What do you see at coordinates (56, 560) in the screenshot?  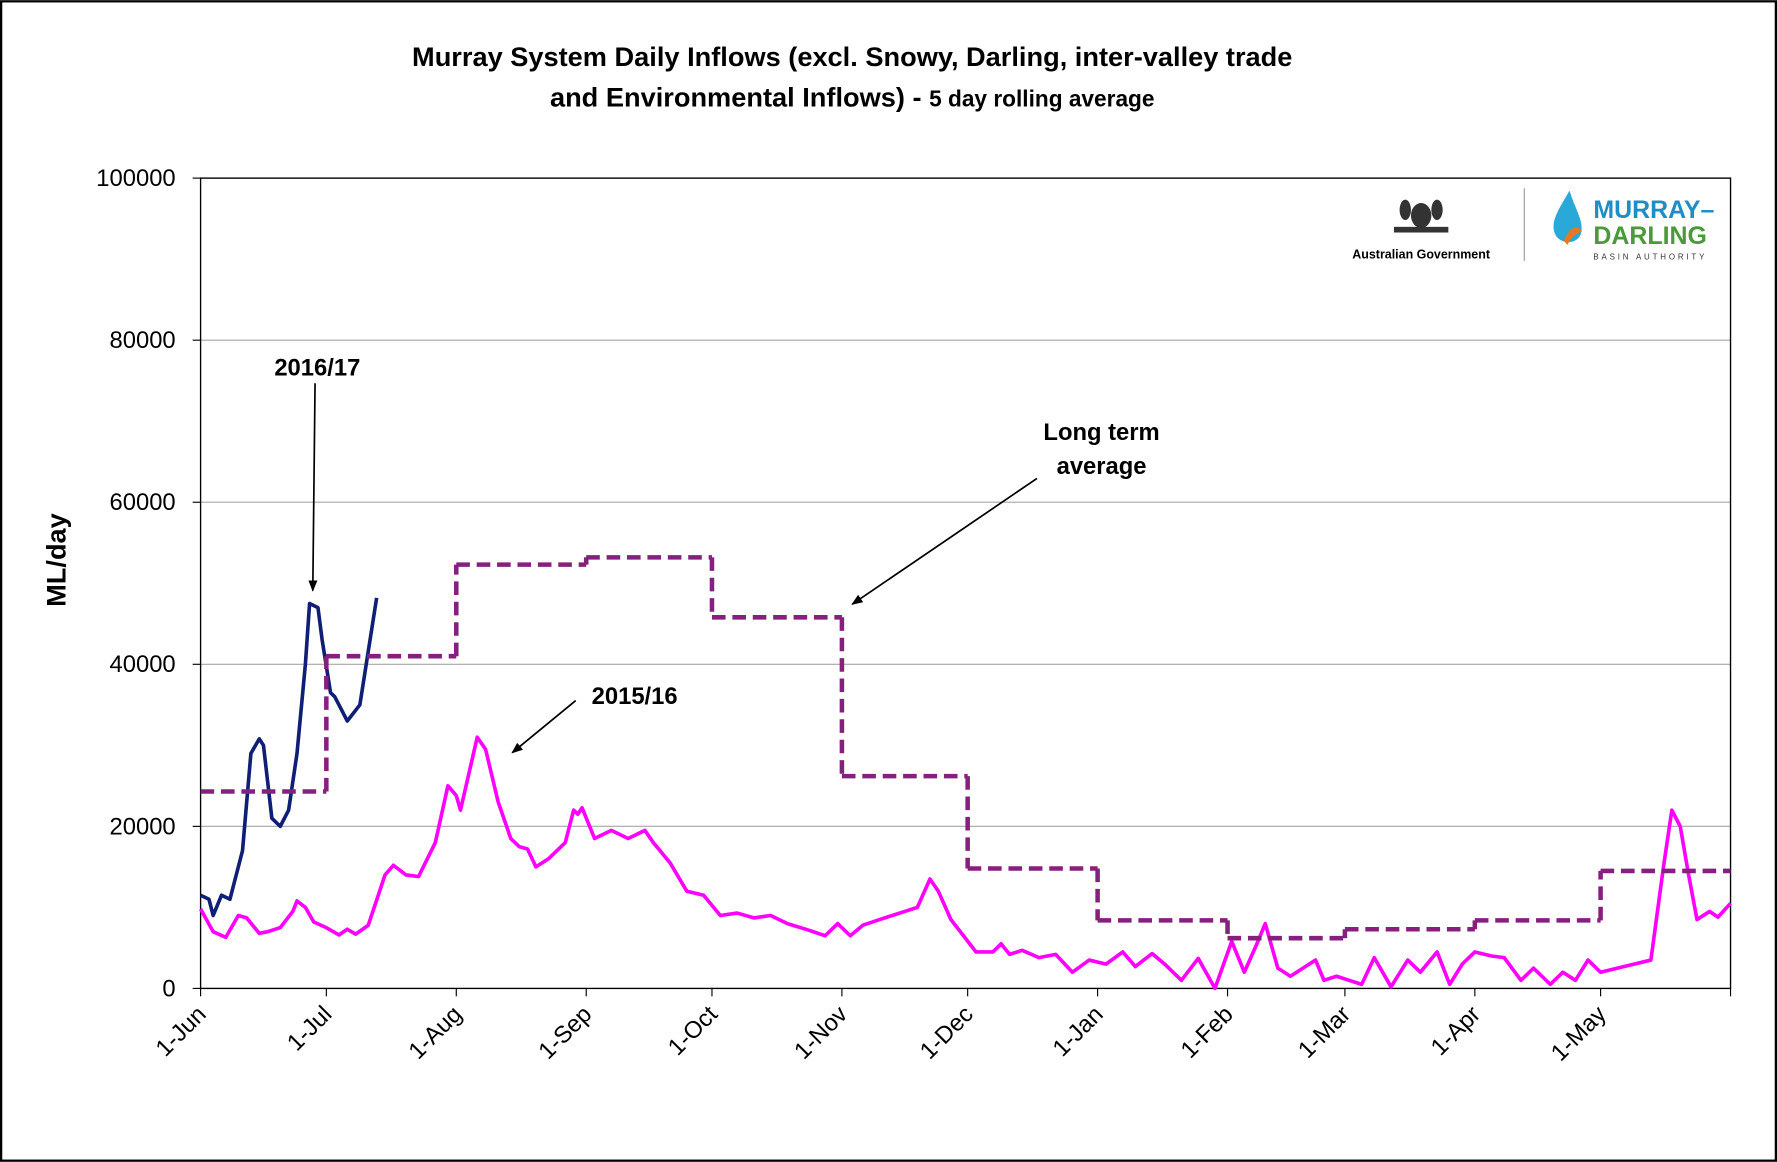 I see `y-axis-label: ML/day` at bounding box center [56, 560].